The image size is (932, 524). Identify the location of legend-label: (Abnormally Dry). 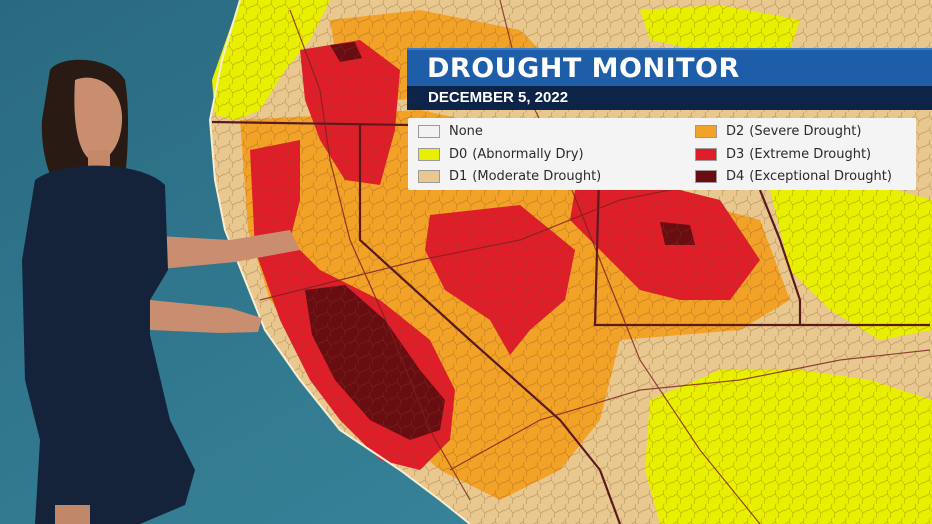
(528, 154).